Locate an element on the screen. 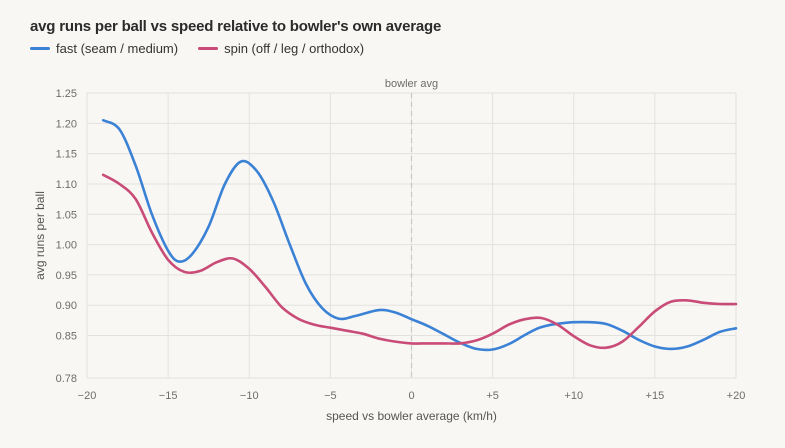 The image size is (785, 448). y-tick-label: 0.78 is located at coordinates (66, 379).